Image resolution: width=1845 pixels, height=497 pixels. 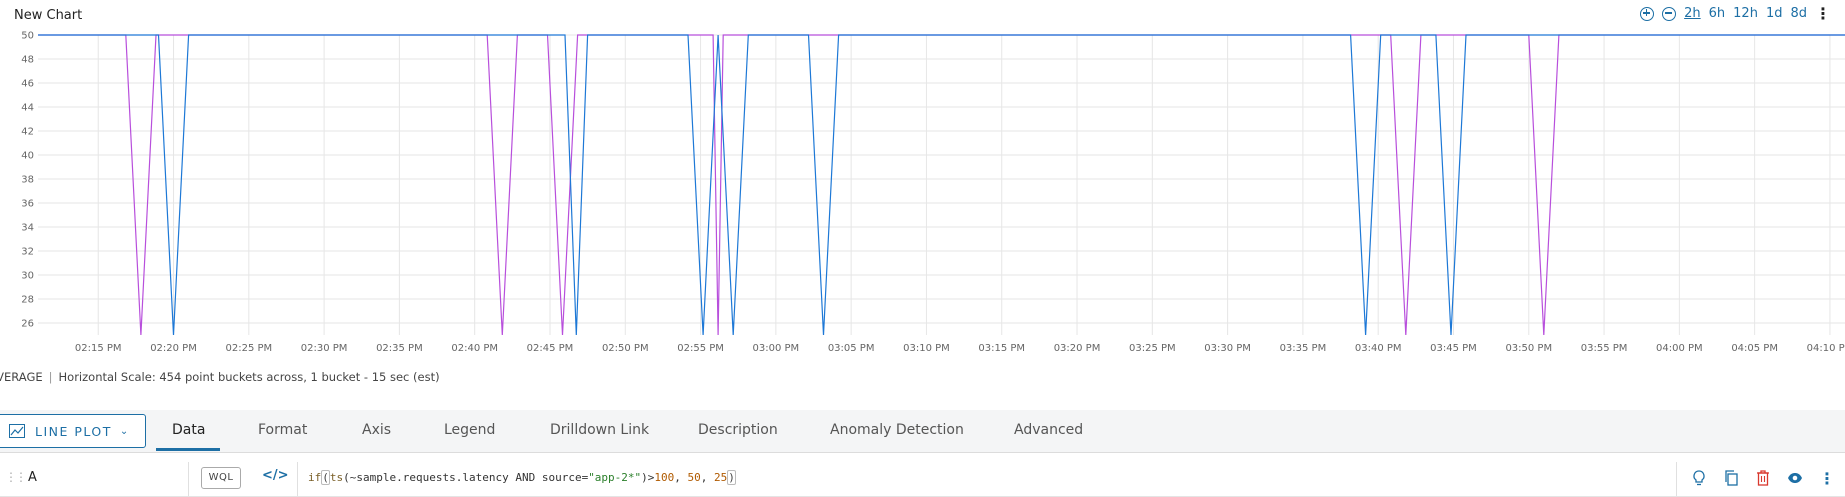 What do you see at coordinates (1227, 348) in the screenshot?
I see `x-tick-label: 03:30 PM` at bounding box center [1227, 348].